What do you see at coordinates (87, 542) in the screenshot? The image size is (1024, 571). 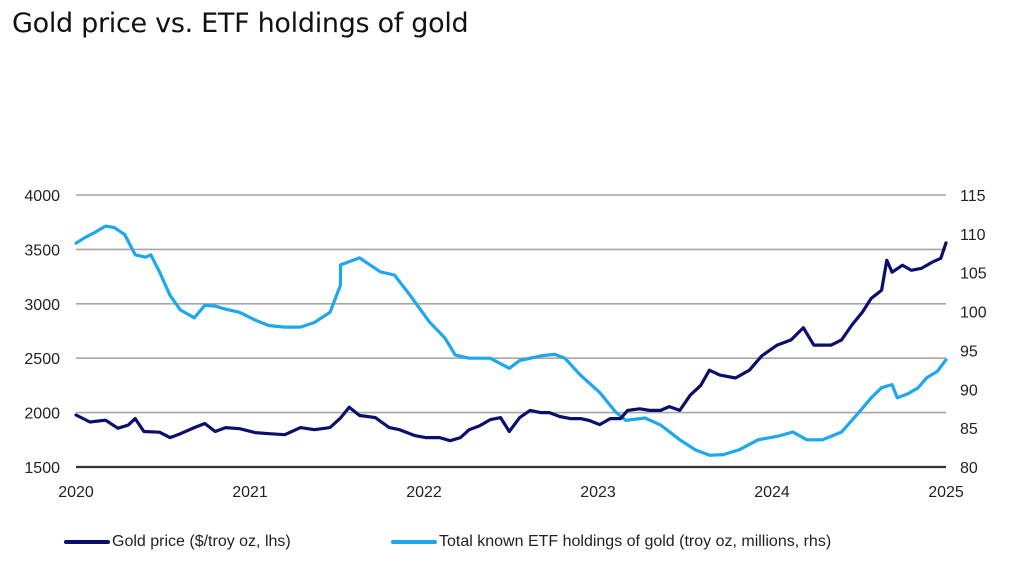 I see `legend-swatch-gold-price` at bounding box center [87, 542].